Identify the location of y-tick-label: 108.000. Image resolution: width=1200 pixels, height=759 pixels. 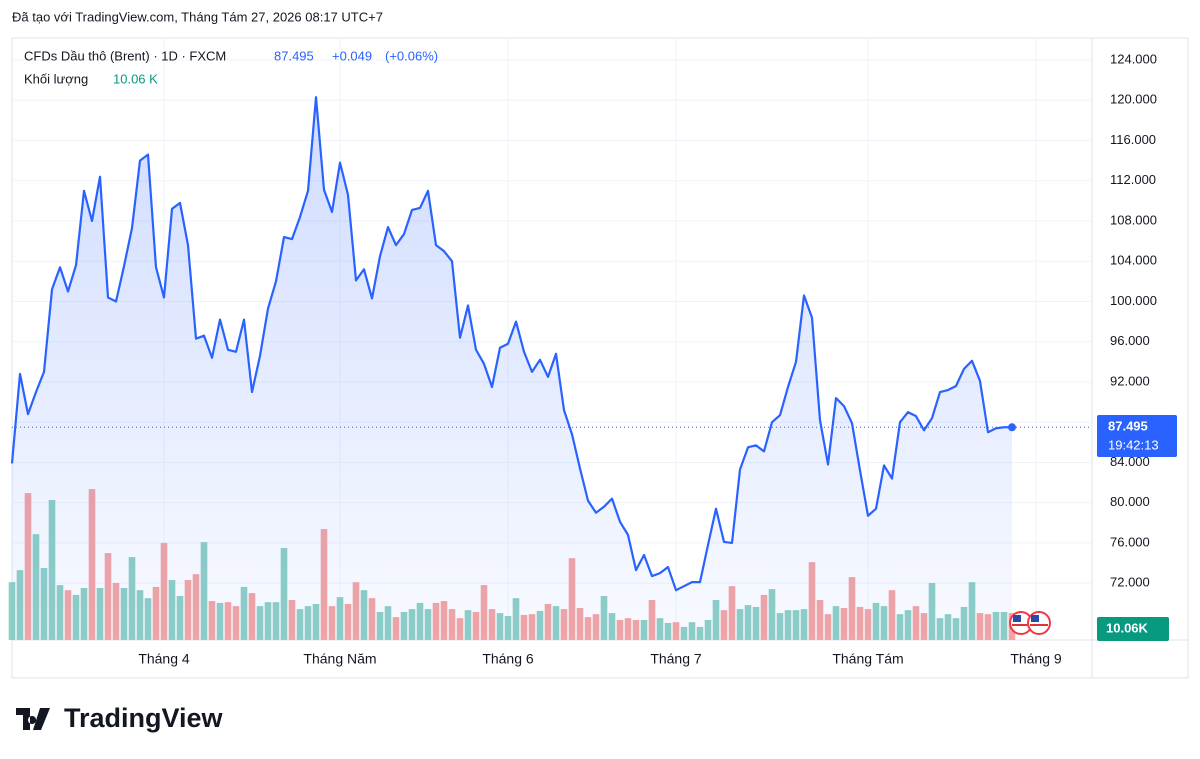
(1133, 219).